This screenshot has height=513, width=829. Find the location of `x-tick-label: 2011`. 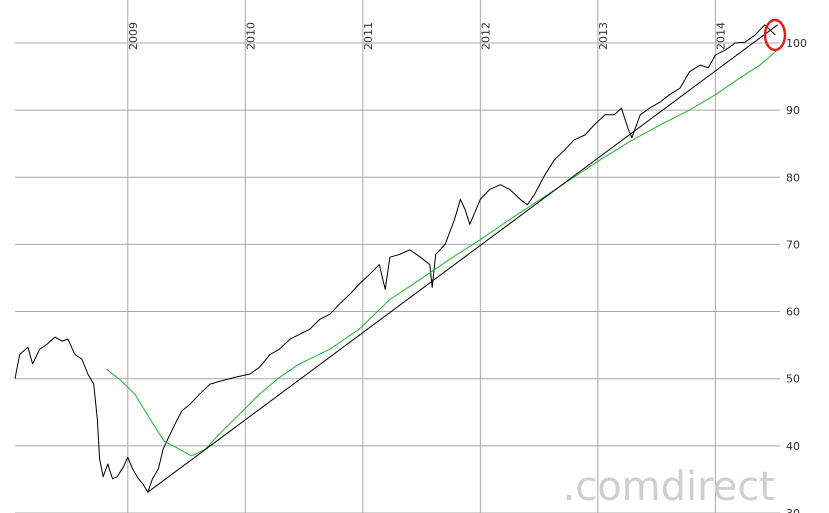

x-tick-label: 2011 is located at coordinates (368, 36).